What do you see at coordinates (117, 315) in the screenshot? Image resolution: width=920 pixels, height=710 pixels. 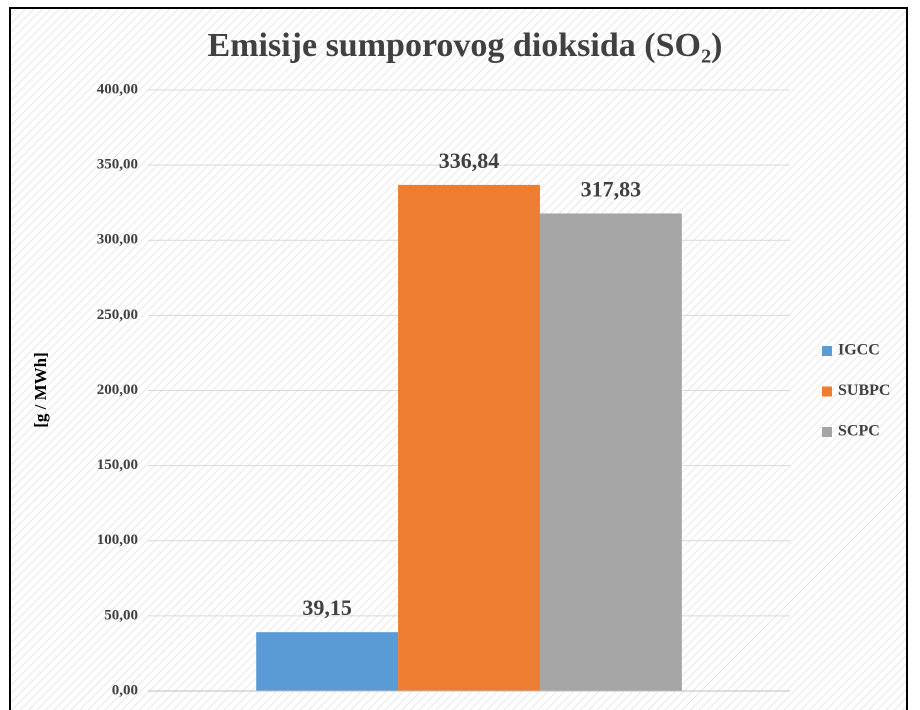 I see `y-tick-label: 250,00` at bounding box center [117, 315].